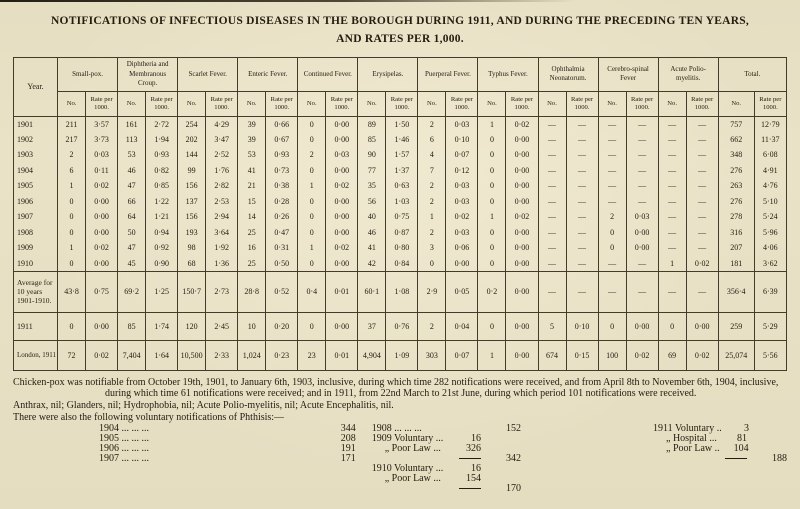 This screenshot has height=509, width=800. Describe the element at coordinates (372, 291) in the screenshot. I see `data-cell: 60·1` at that location.